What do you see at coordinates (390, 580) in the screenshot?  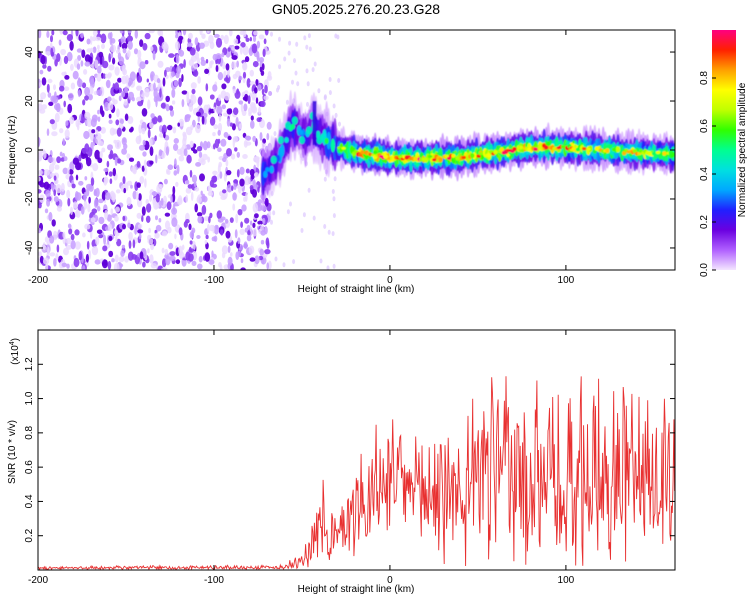 I see `snr-x-tick-label-2: 0` at bounding box center [390, 580].